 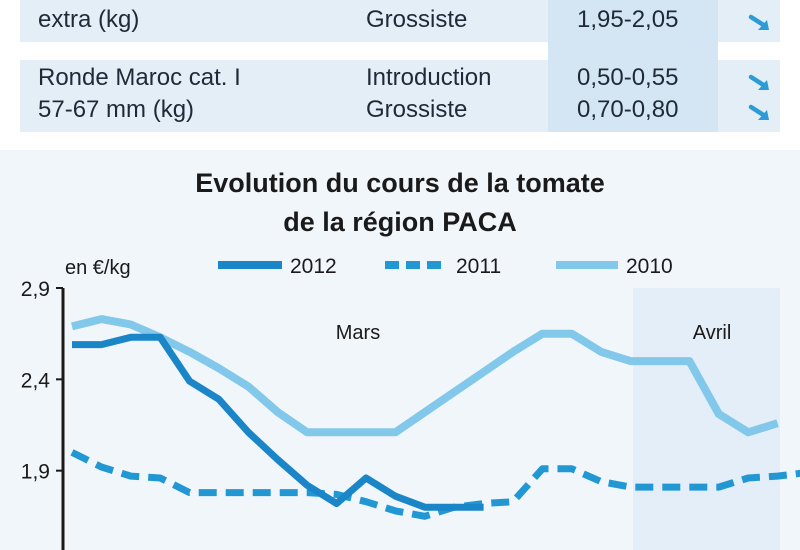 What do you see at coordinates (712, 333) in the screenshot?
I see `month-label-avril: Avril` at bounding box center [712, 333].